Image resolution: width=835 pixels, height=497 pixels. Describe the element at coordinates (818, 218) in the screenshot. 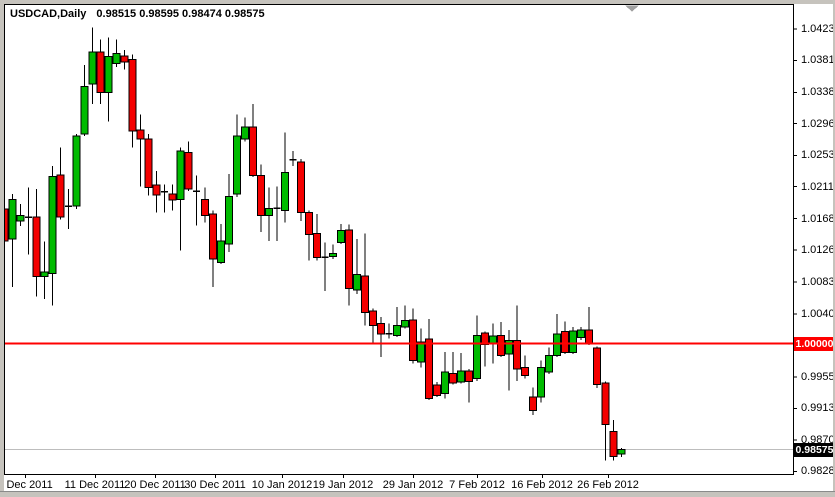

I see `price-tick-label: 1.01680` at that location.